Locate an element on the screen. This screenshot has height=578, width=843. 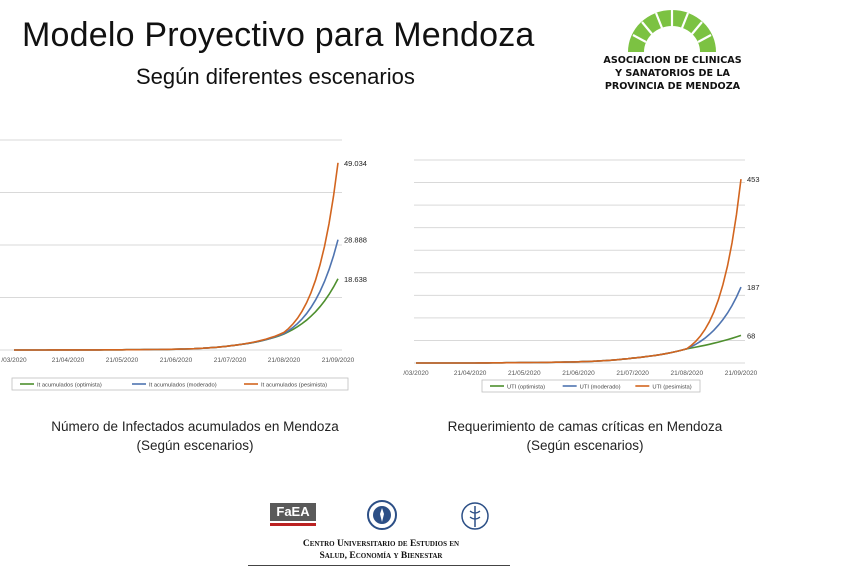
legend-entry: UTI (pesimista) is located at coordinates (671, 387).